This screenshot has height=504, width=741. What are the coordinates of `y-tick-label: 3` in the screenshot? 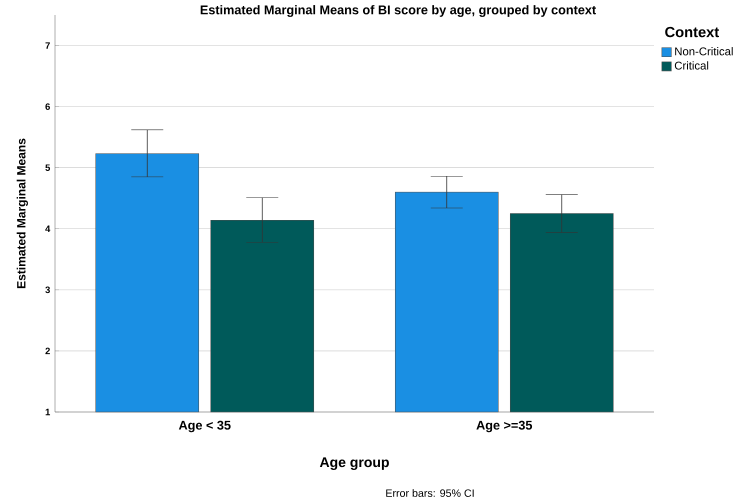 It's located at (47, 290).